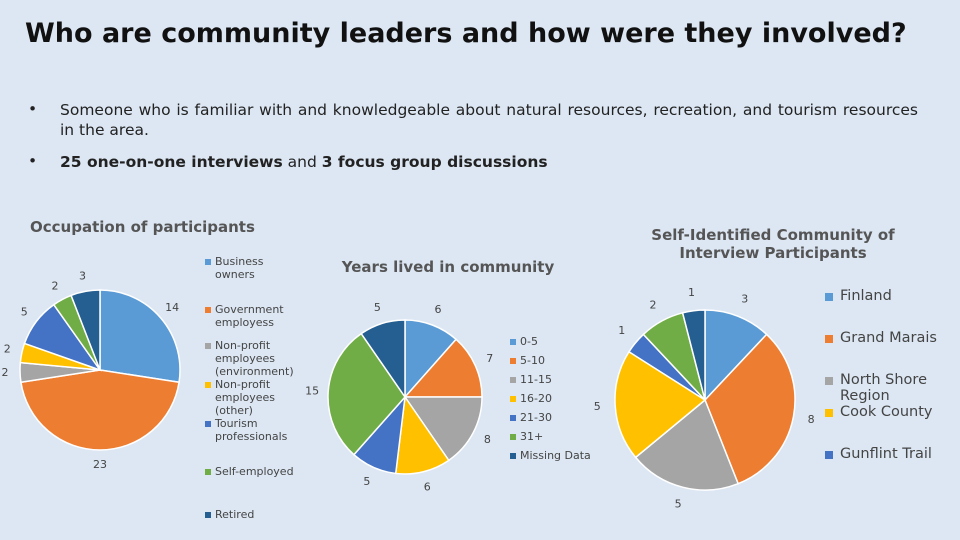 The width and height of the screenshot is (960, 540). I want to click on legend-label: Government employess, so click(249, 316).